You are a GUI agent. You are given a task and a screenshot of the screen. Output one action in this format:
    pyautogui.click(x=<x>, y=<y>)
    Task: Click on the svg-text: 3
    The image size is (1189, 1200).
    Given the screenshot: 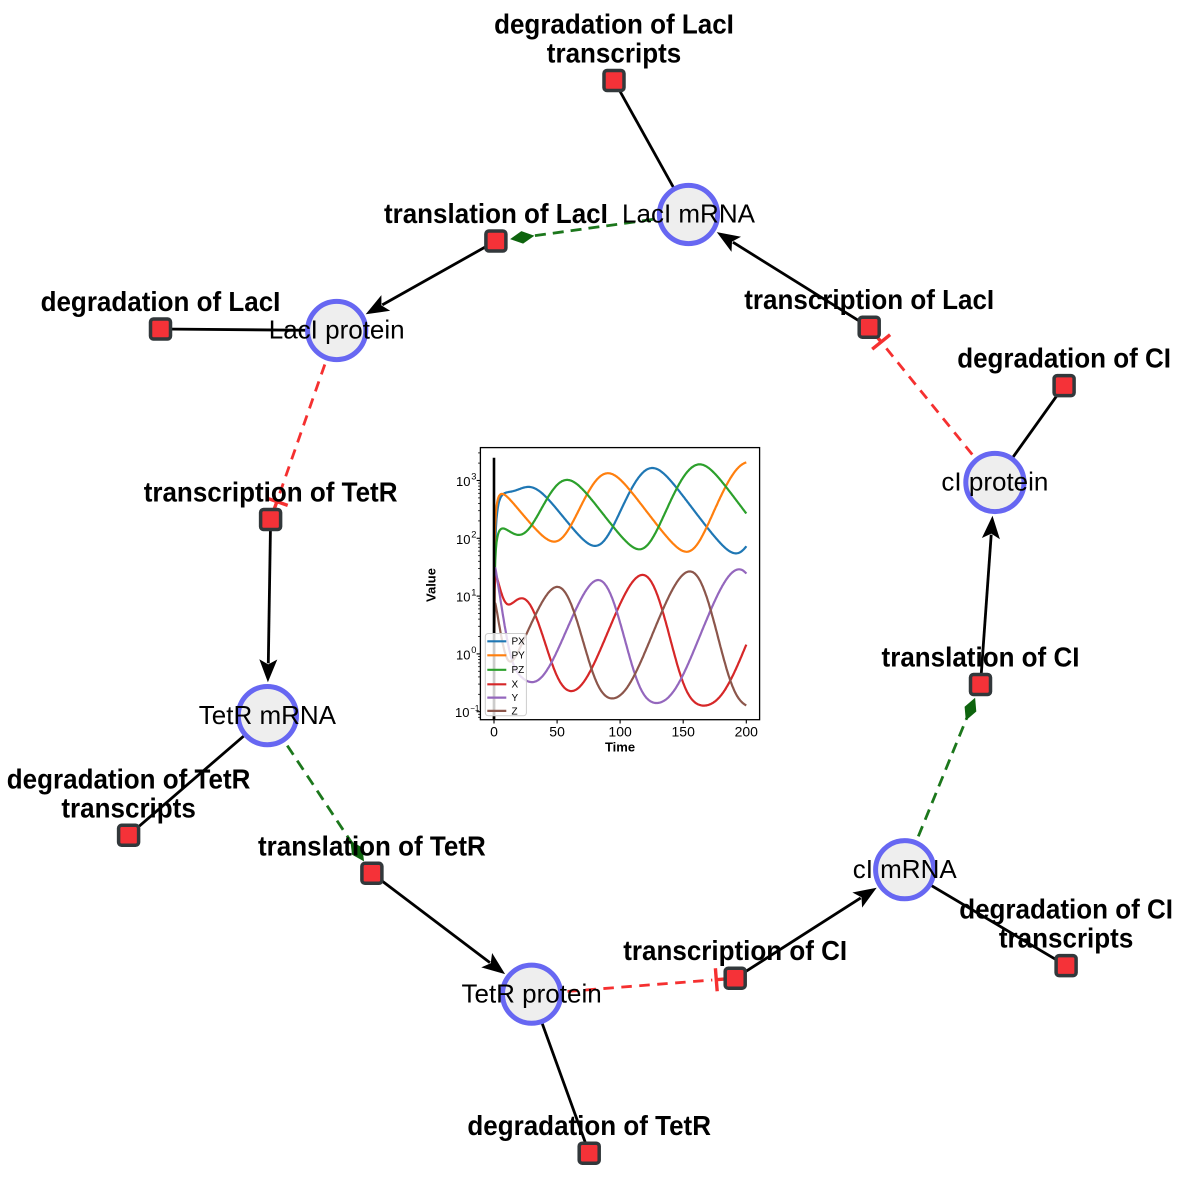 What is the action you would take?
    pyautogui.click(x=473, y=477)
    